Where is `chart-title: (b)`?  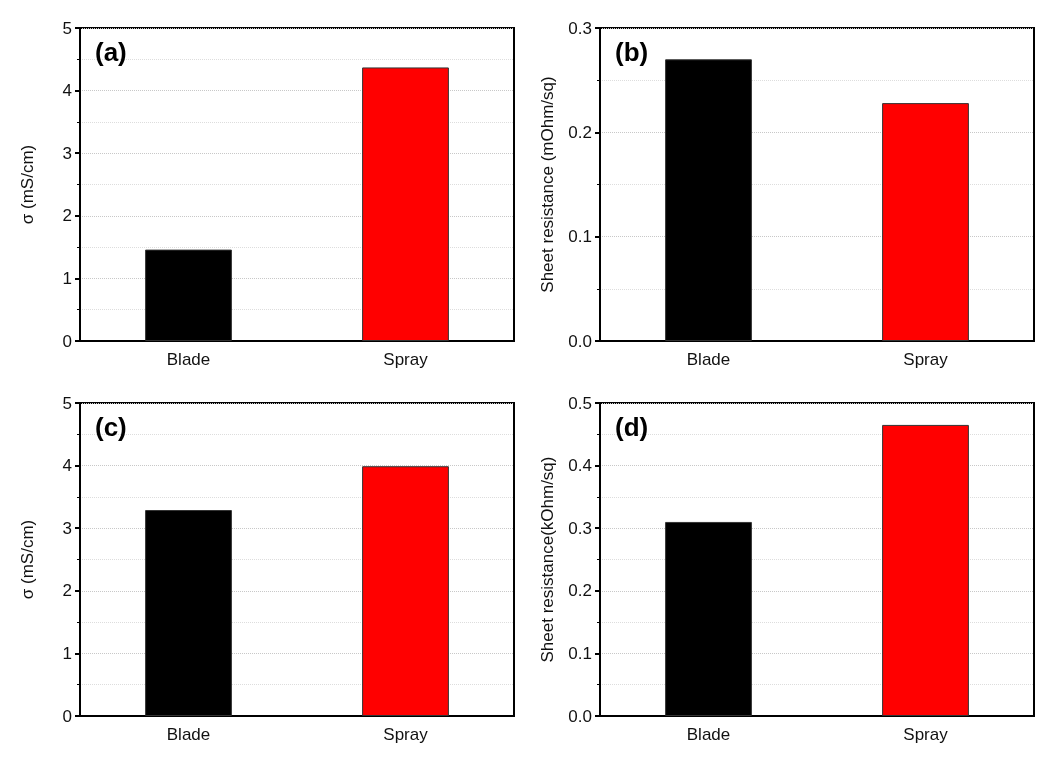
chart-title: (b) is located at coordinates (632, 52).